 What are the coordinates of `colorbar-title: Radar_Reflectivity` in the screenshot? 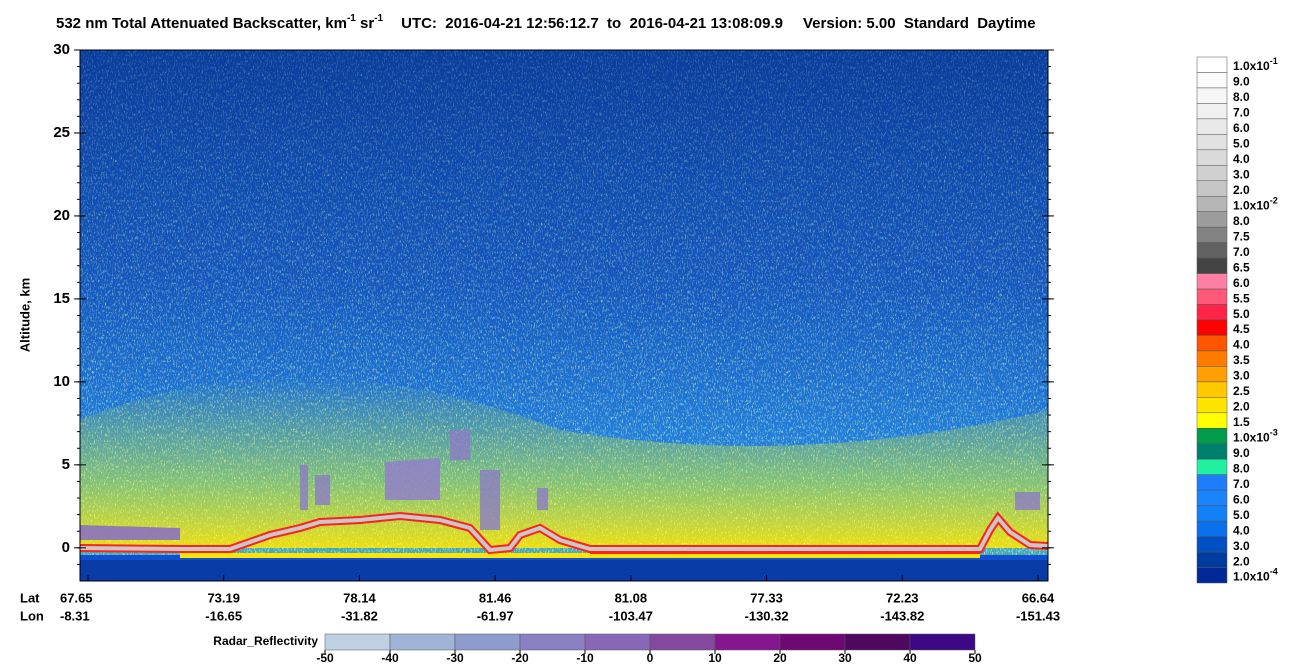 It's located at (265, 641).